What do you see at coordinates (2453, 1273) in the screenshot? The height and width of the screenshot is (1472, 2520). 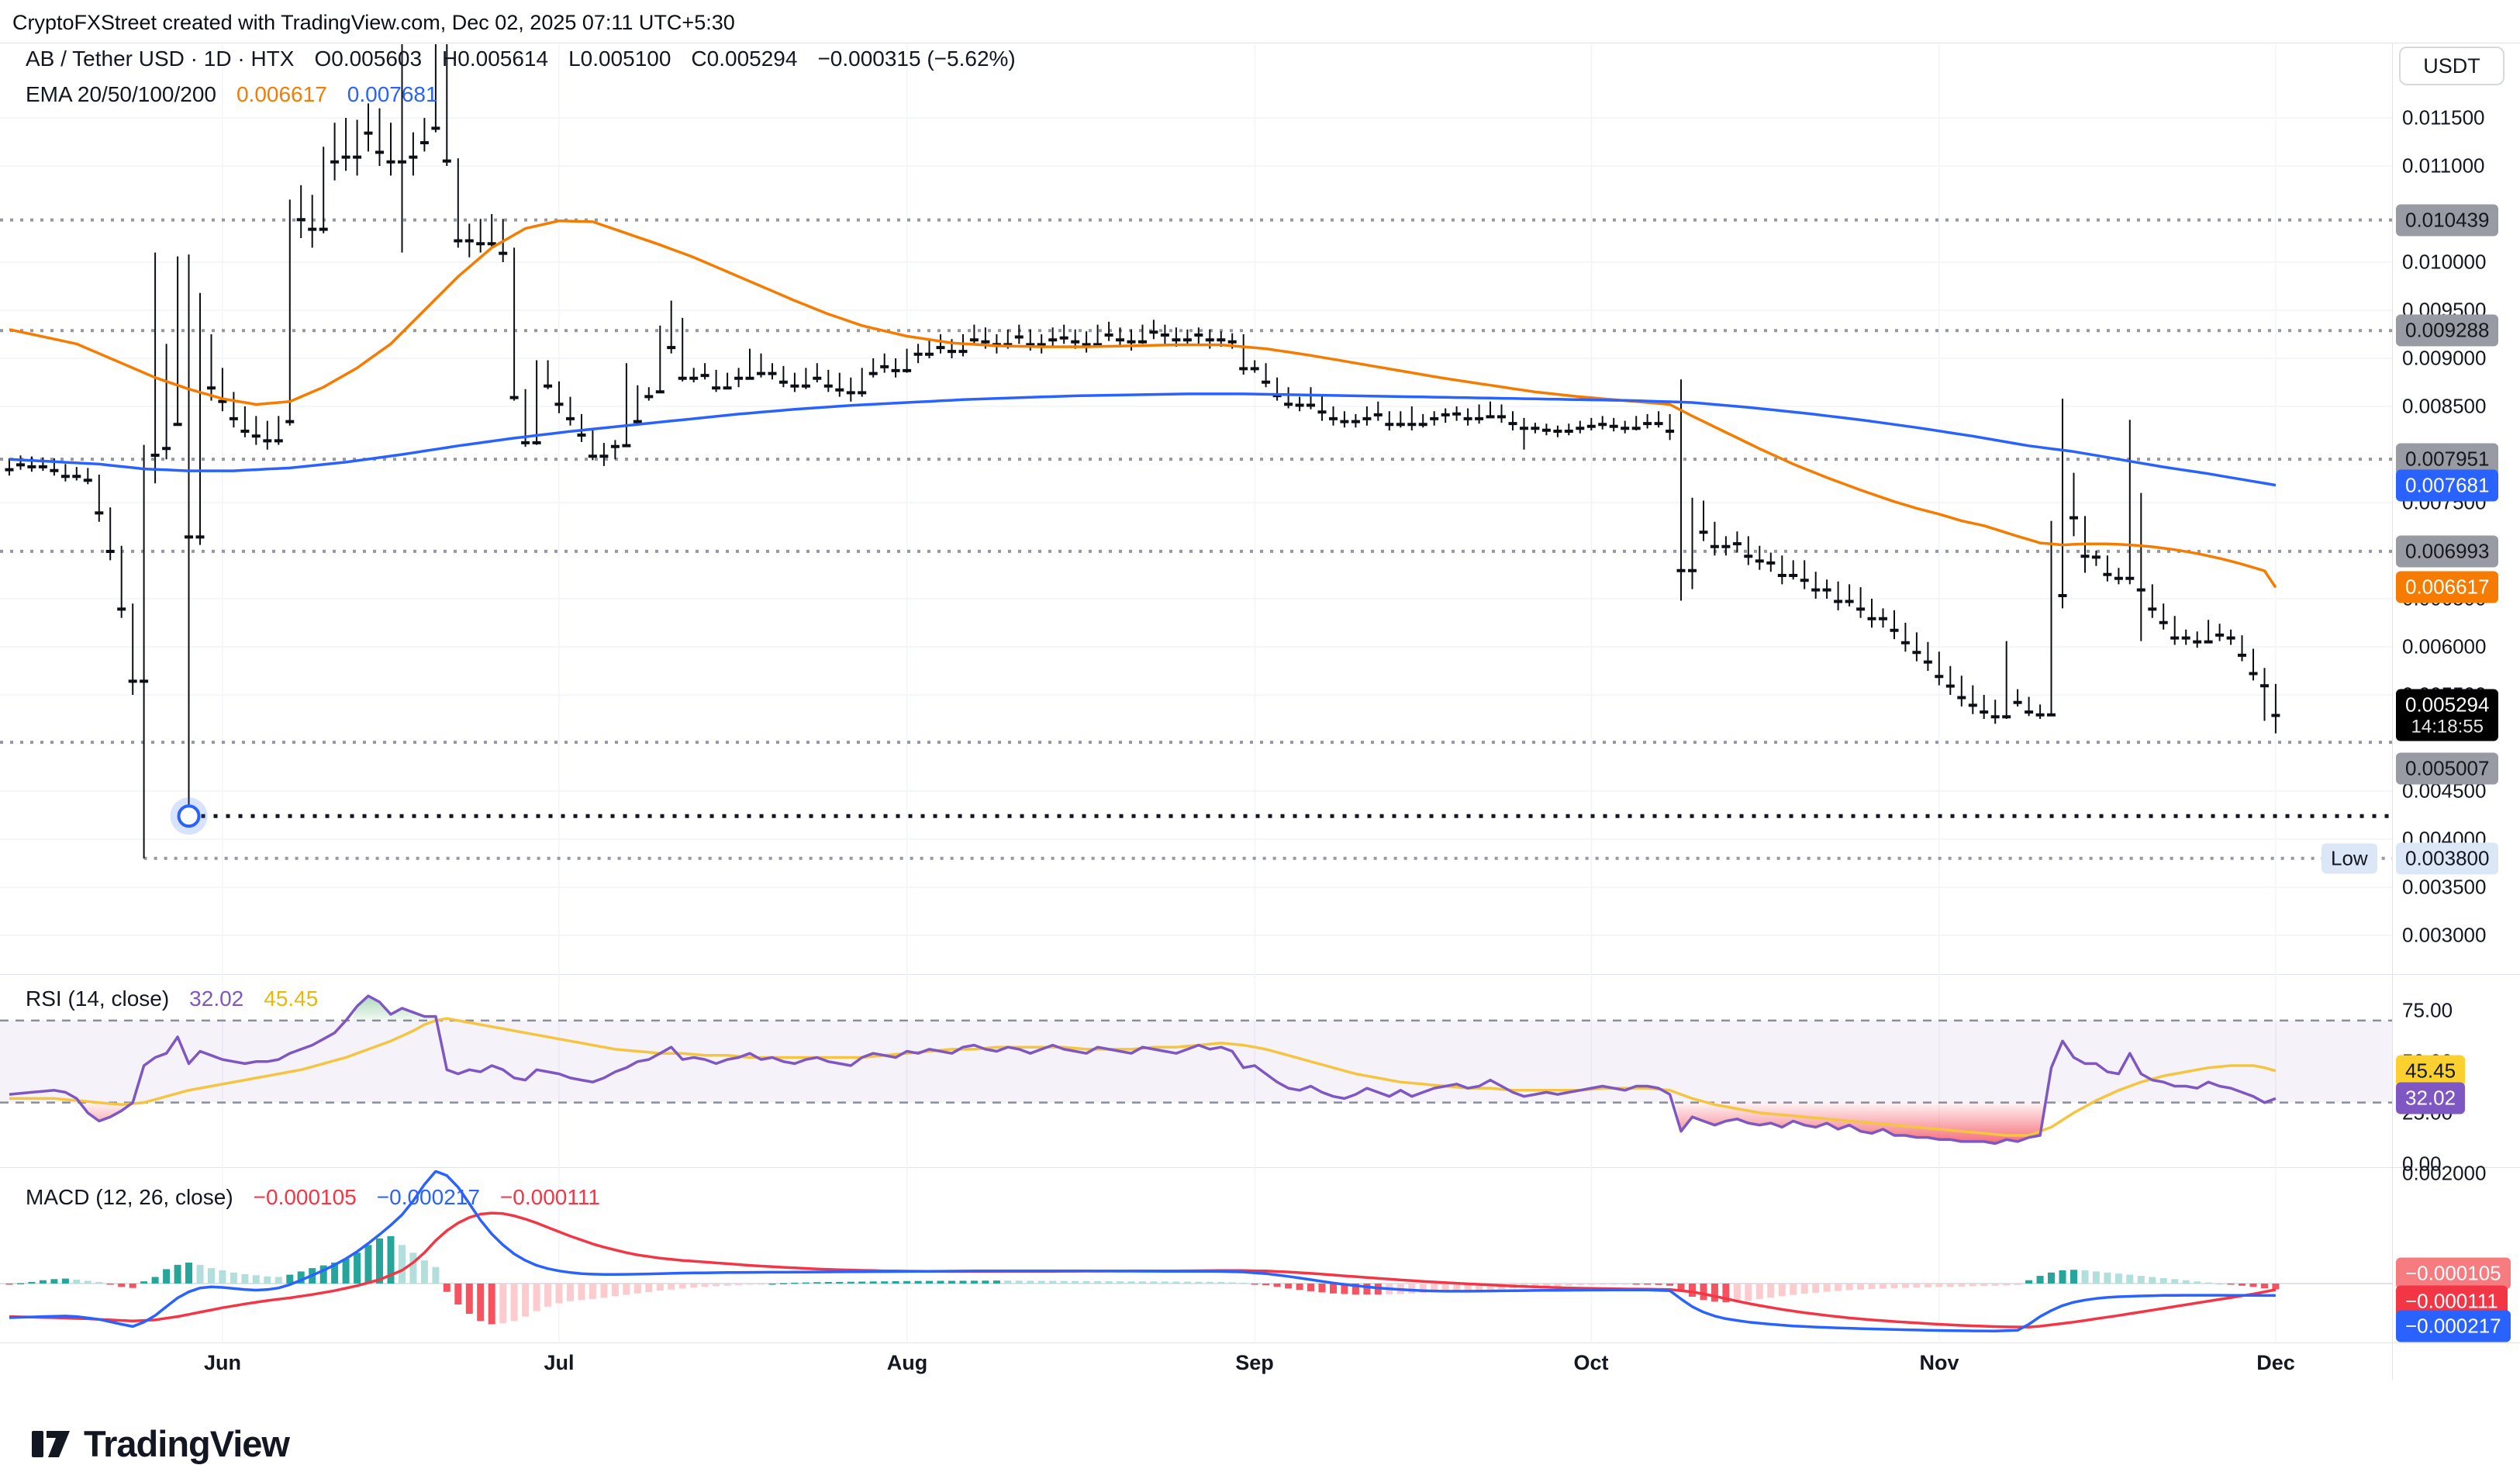 I see `macd-badge: −0.000105` at bounding box center [2453, 1273].